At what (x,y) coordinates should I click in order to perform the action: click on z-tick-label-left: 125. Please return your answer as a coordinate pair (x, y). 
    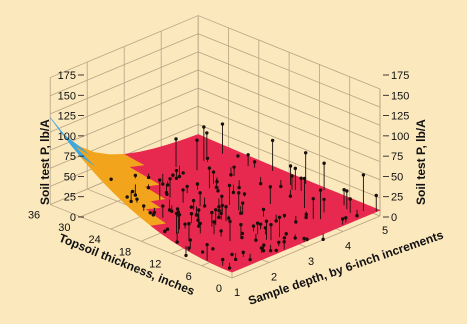
    Looking at the image, I should click on (67, 117).